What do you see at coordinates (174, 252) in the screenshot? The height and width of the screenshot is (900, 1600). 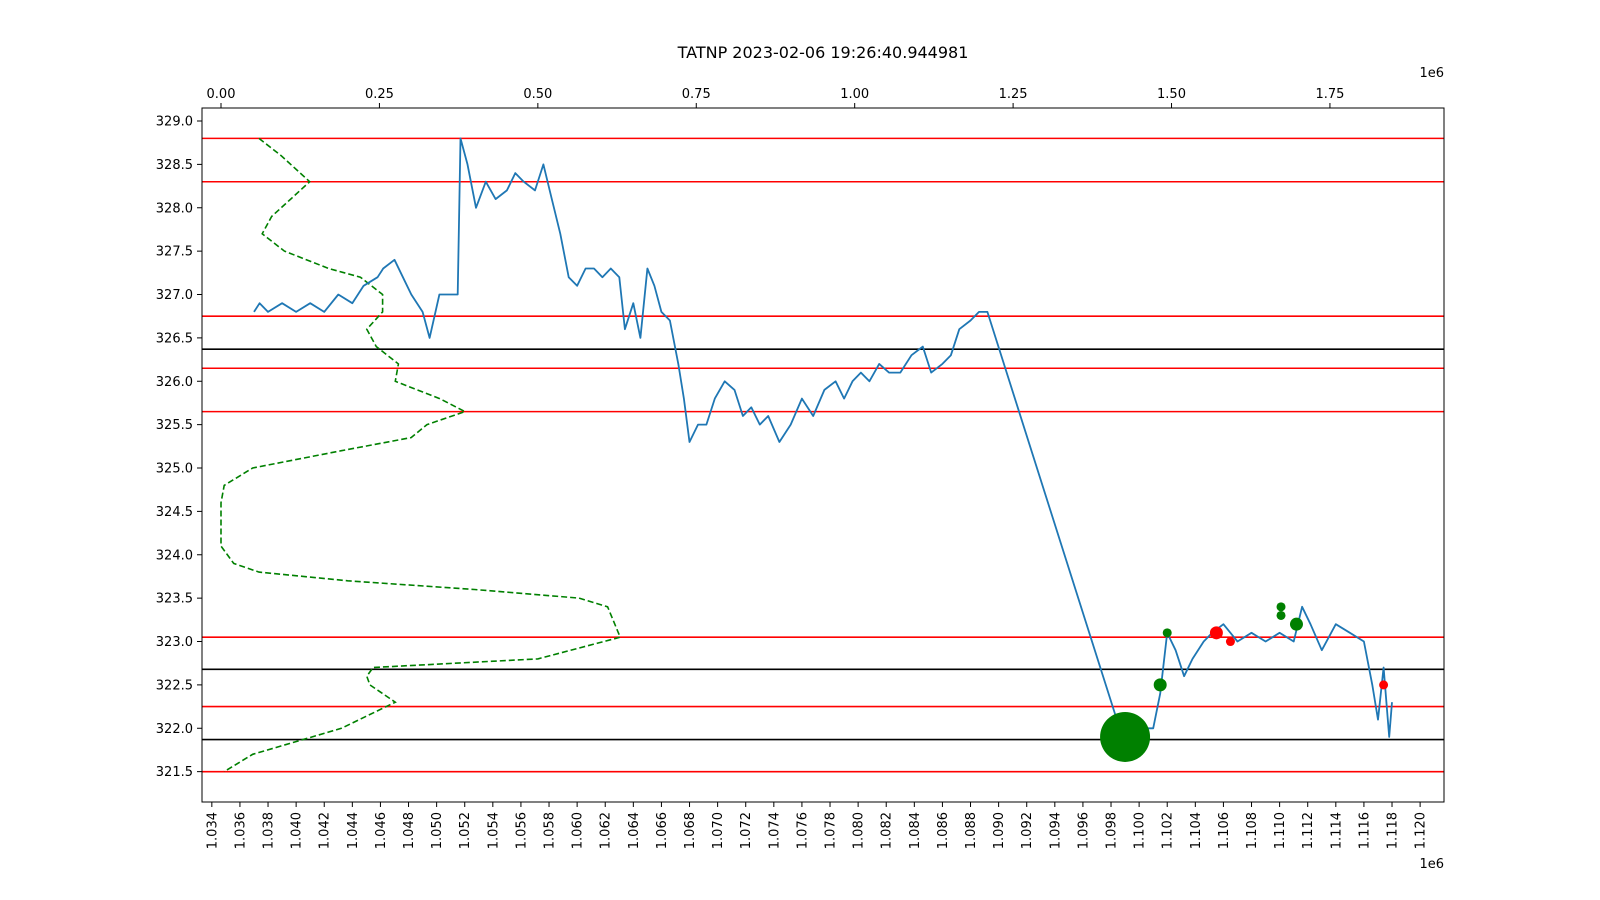 I see `y-tick-label: 327.5` at bounding box center [174, 252].